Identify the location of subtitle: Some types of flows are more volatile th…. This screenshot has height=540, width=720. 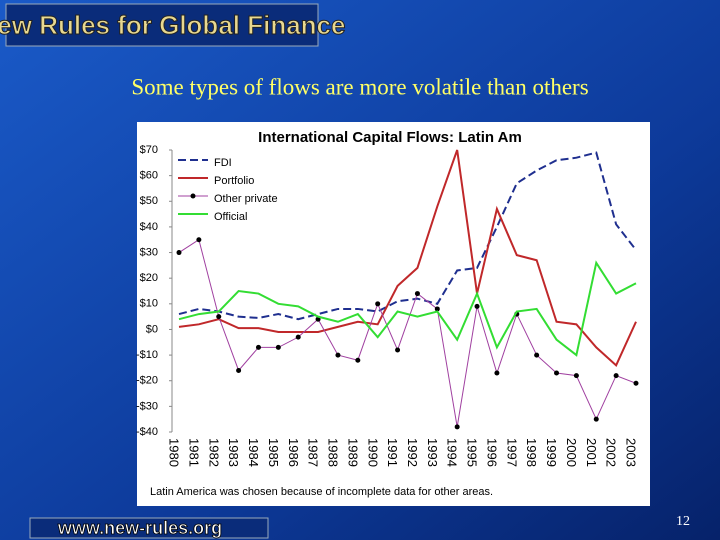
(359, 86).